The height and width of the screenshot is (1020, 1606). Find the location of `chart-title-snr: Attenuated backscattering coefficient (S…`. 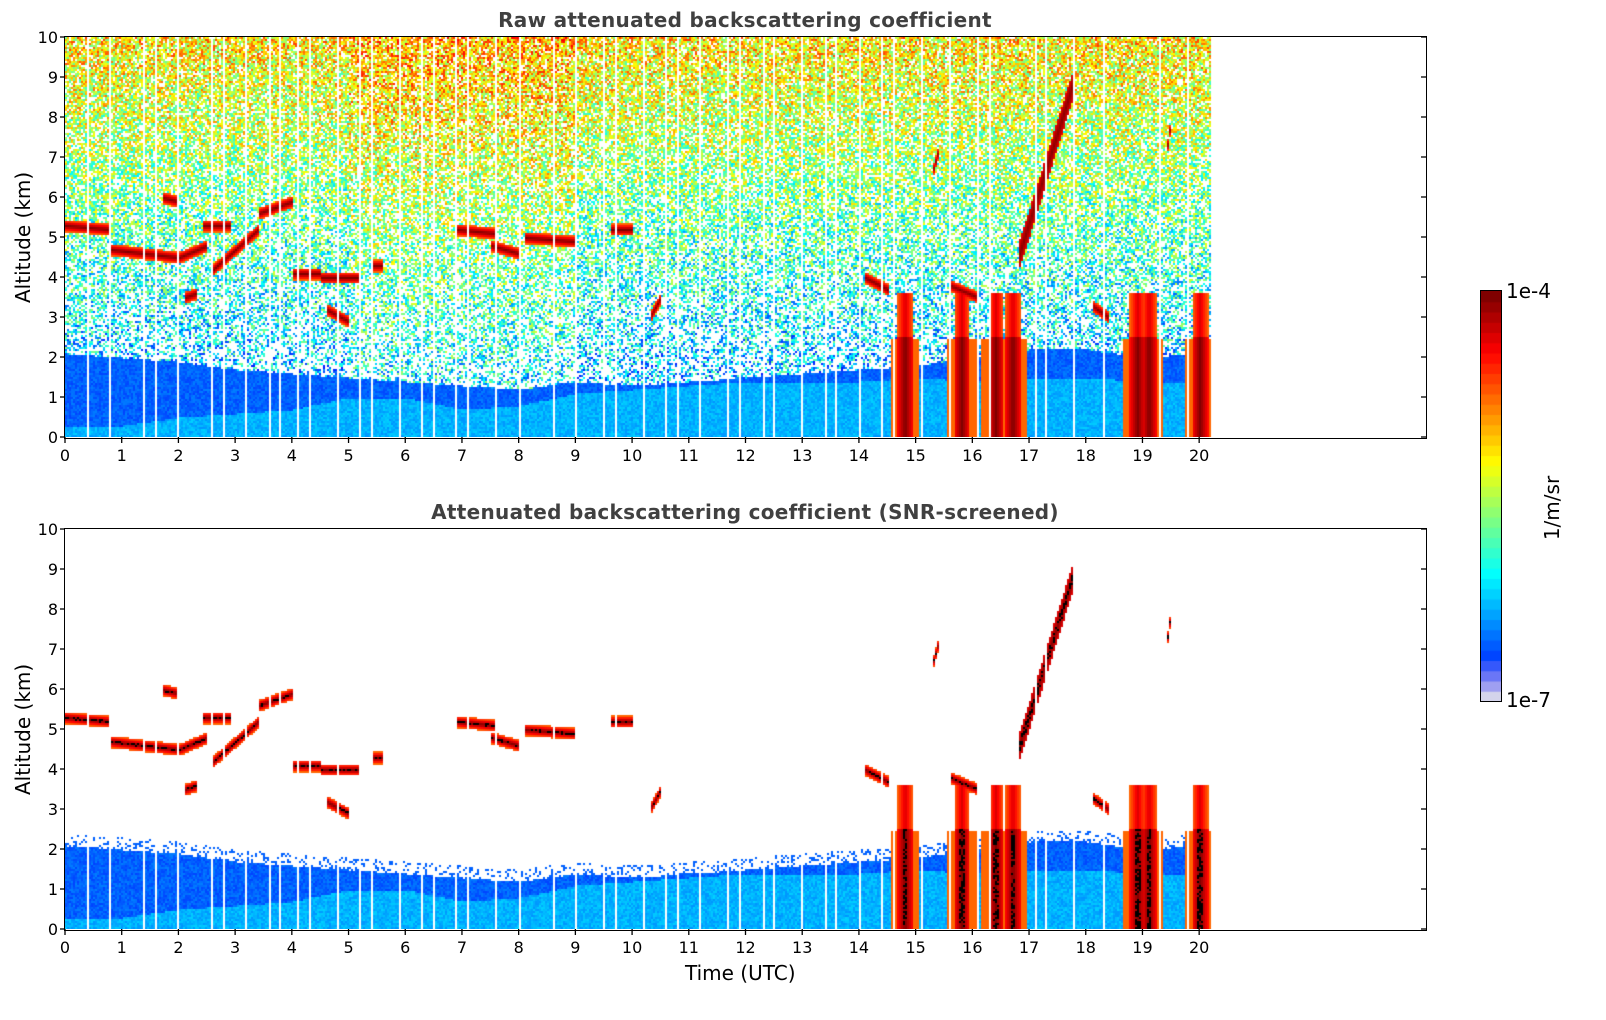

chart-title-snr: Attenuated backscattering coefficient (S… is located at coordinates (745, 512).